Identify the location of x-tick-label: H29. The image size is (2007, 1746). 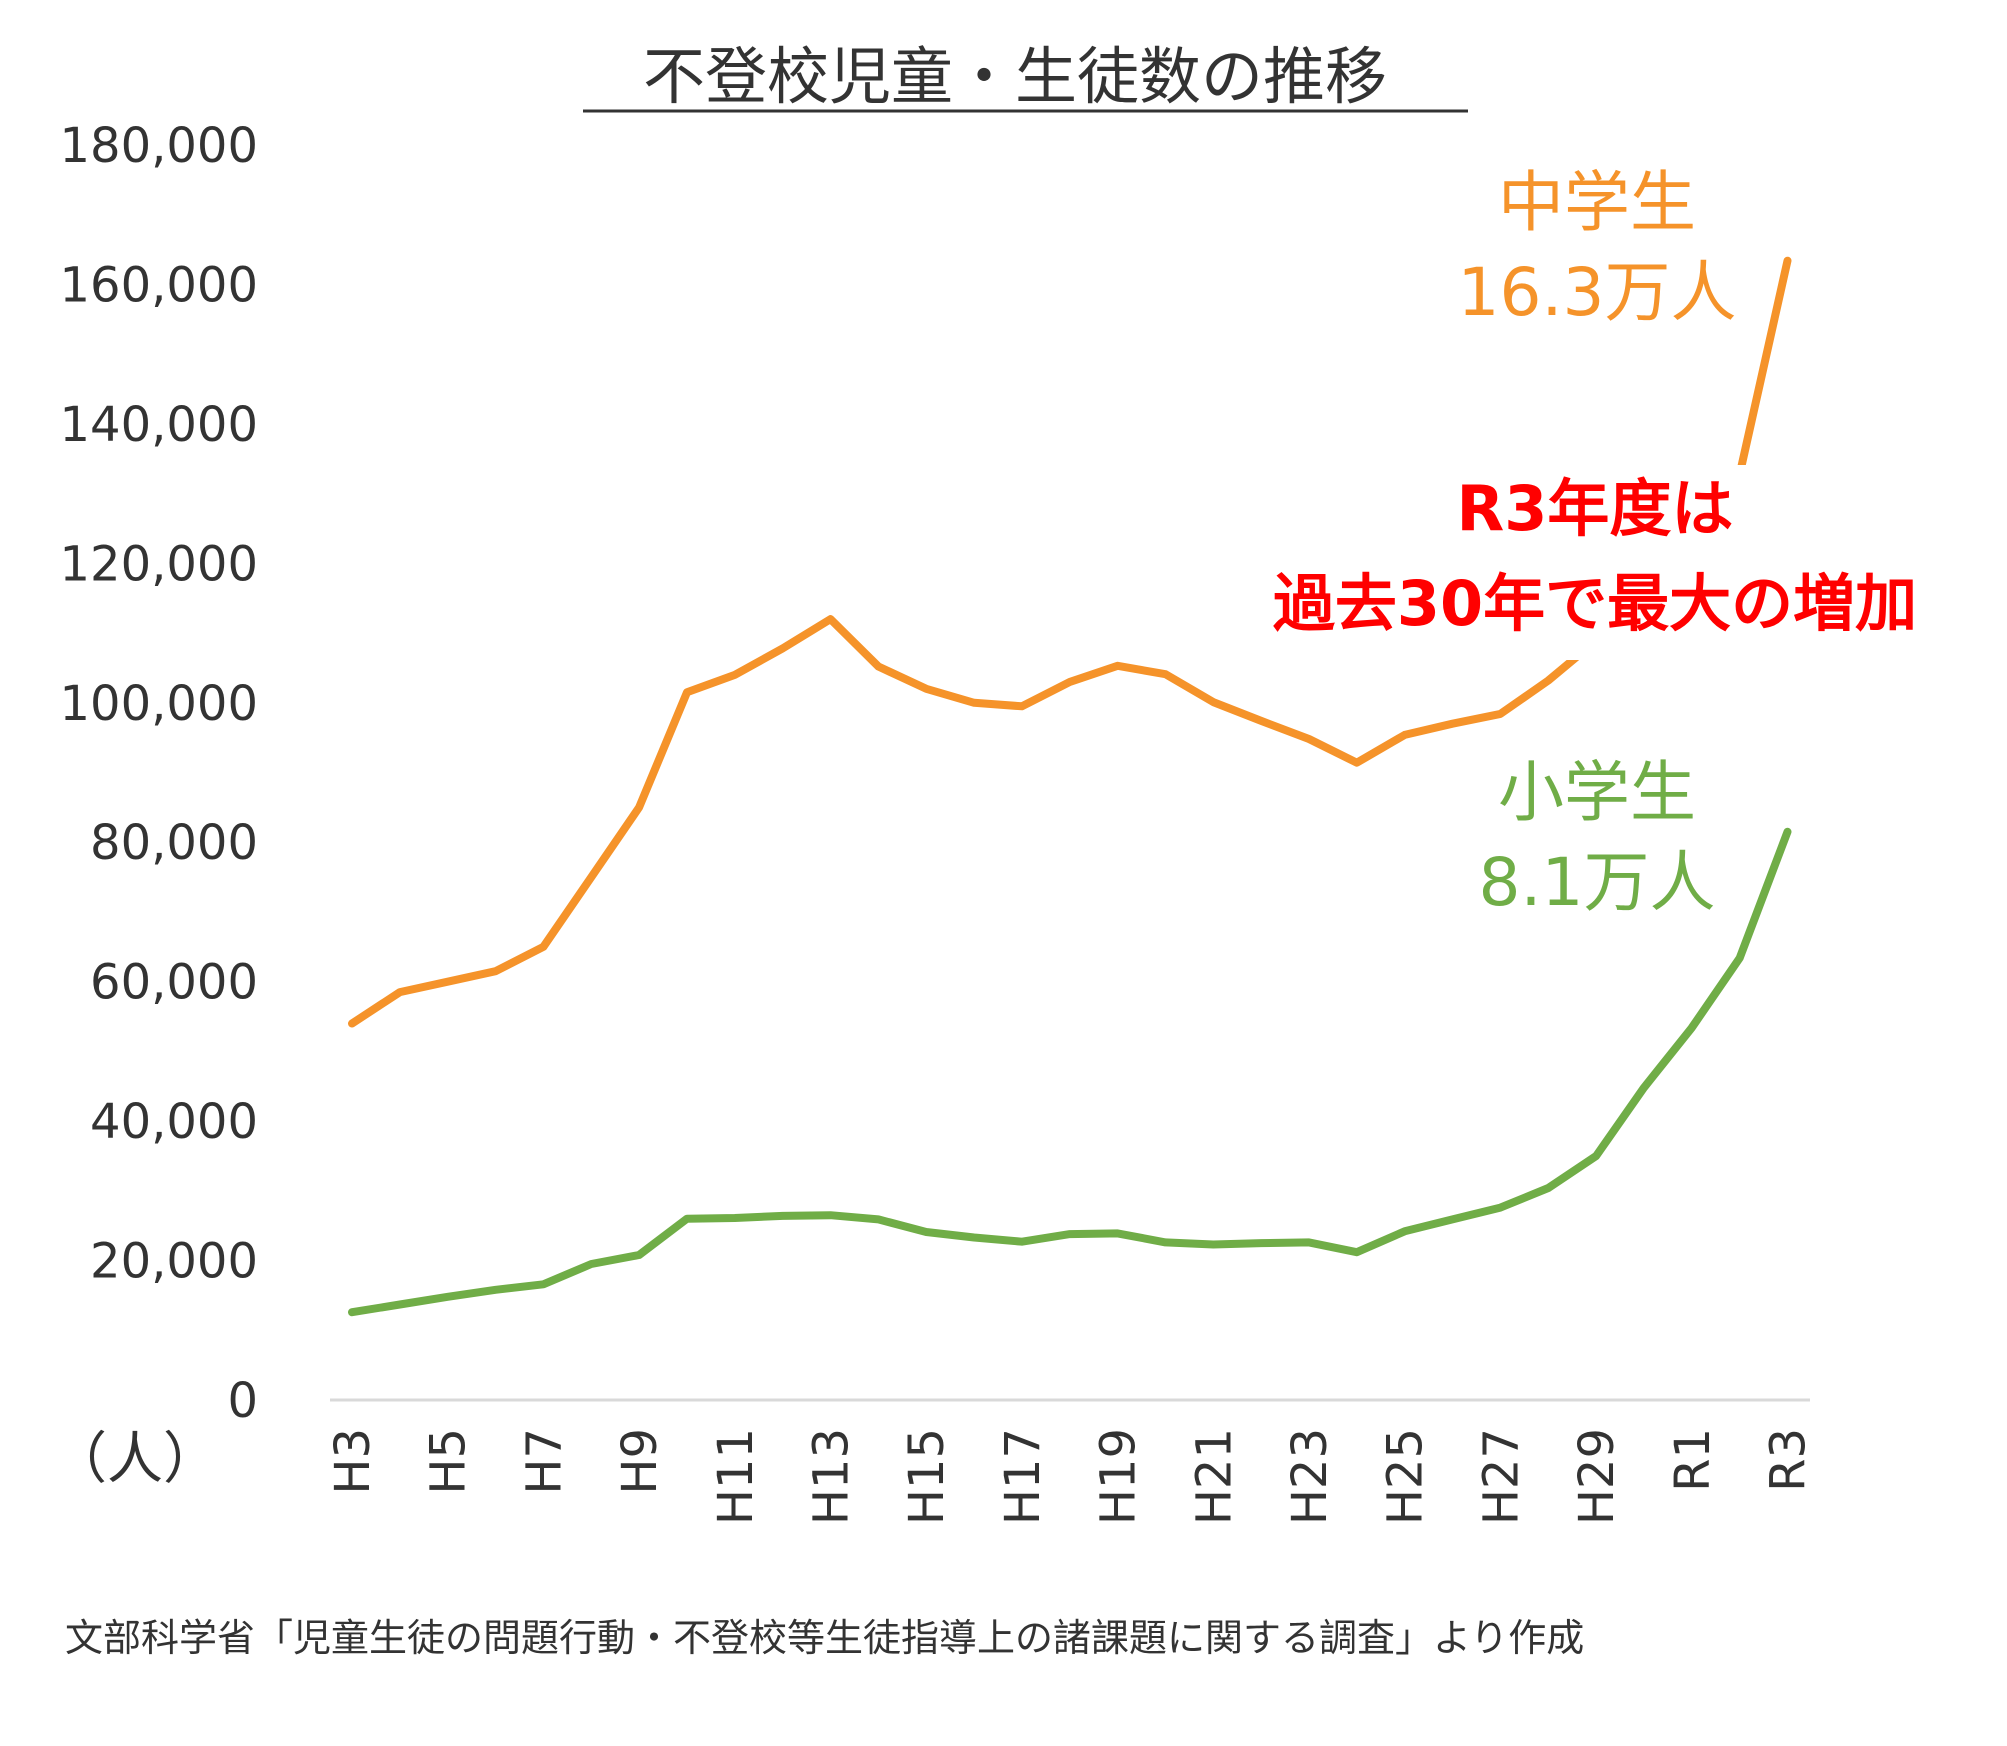
(1597, 1476).